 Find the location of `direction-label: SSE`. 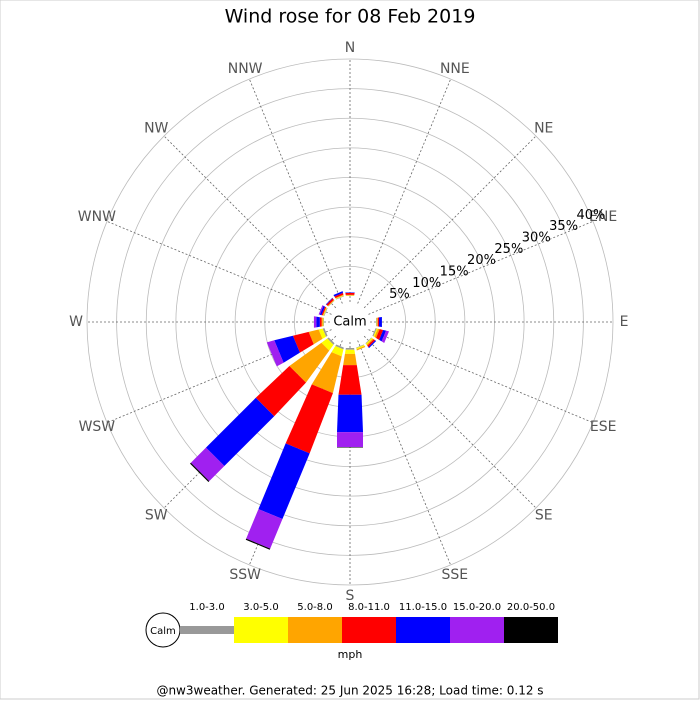

direction-label: SSE is located at coordinates (455, 575).